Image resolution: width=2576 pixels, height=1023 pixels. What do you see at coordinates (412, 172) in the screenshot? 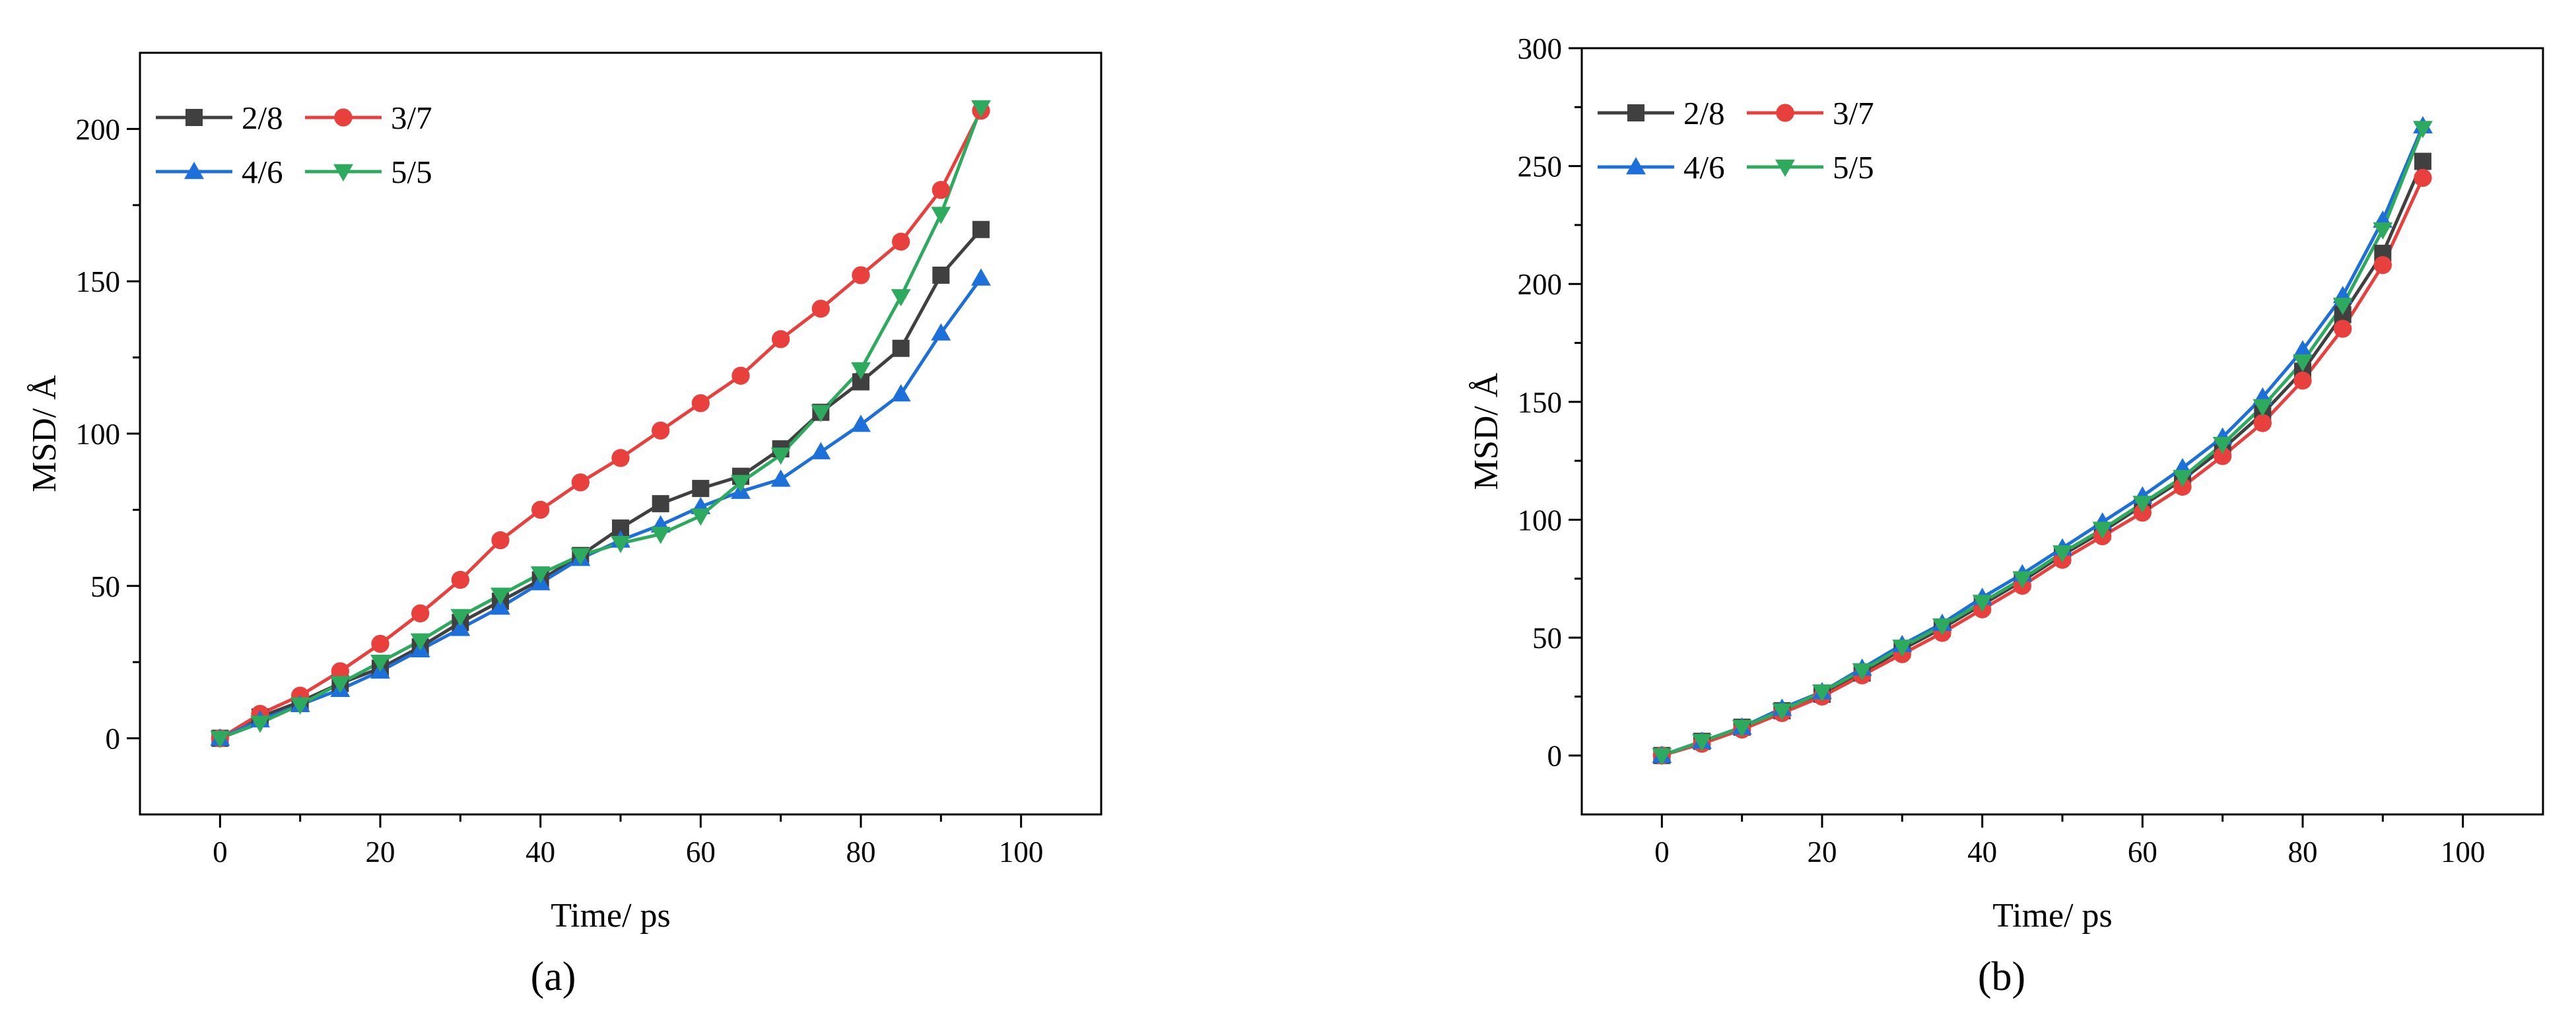
I see `chart-a-legend-label: 5/5` at bounding box center [412, 172].